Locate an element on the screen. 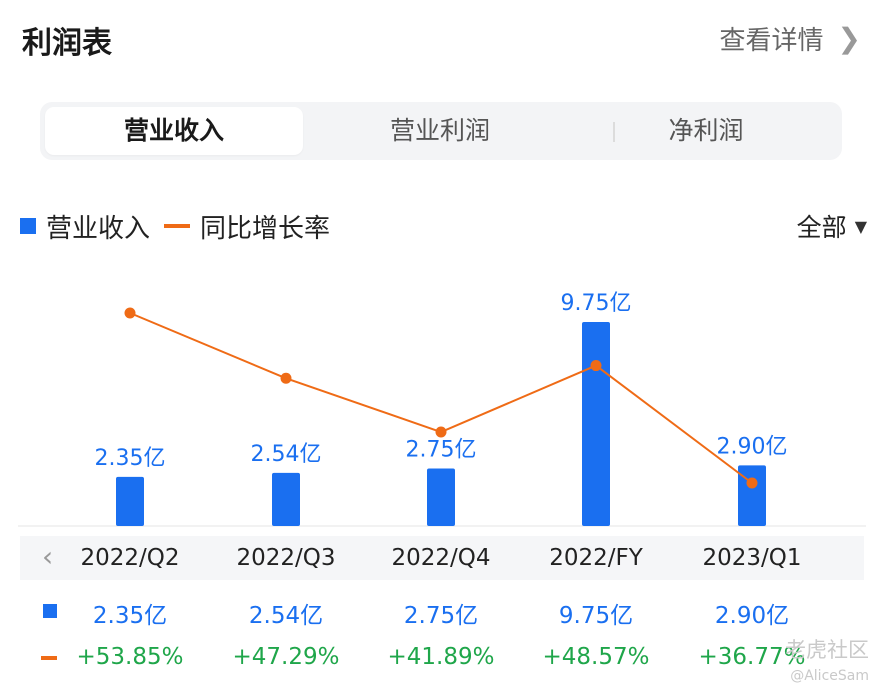 The width and height of the screenshot is (885, 698). table-cell: +36.77% is located at coordinates (752, 657).